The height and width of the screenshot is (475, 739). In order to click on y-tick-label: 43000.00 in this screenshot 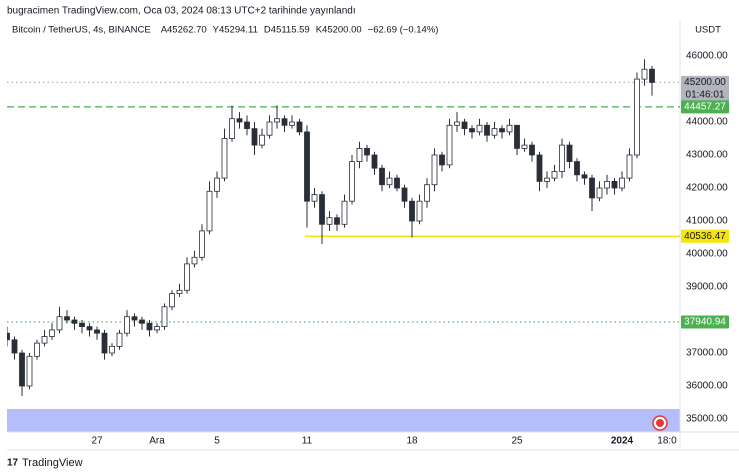, I will do `click(707, 155)`.